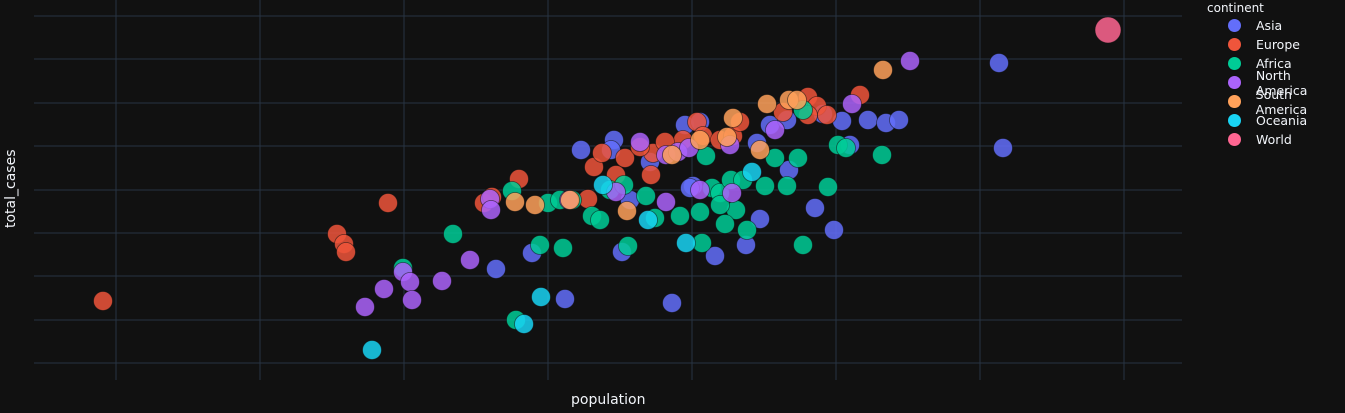 Image resolution: width=1345 pixels, height=413 pixels. I want to click on legend-item-south-america: South America, so click(1274, 102).